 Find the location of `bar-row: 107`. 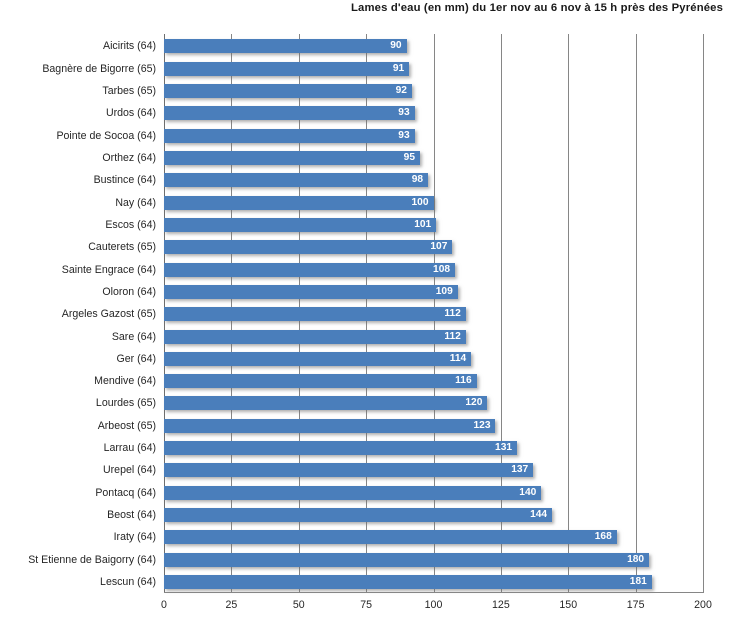

bar-row: 107 is located at coordinates (433, 247).